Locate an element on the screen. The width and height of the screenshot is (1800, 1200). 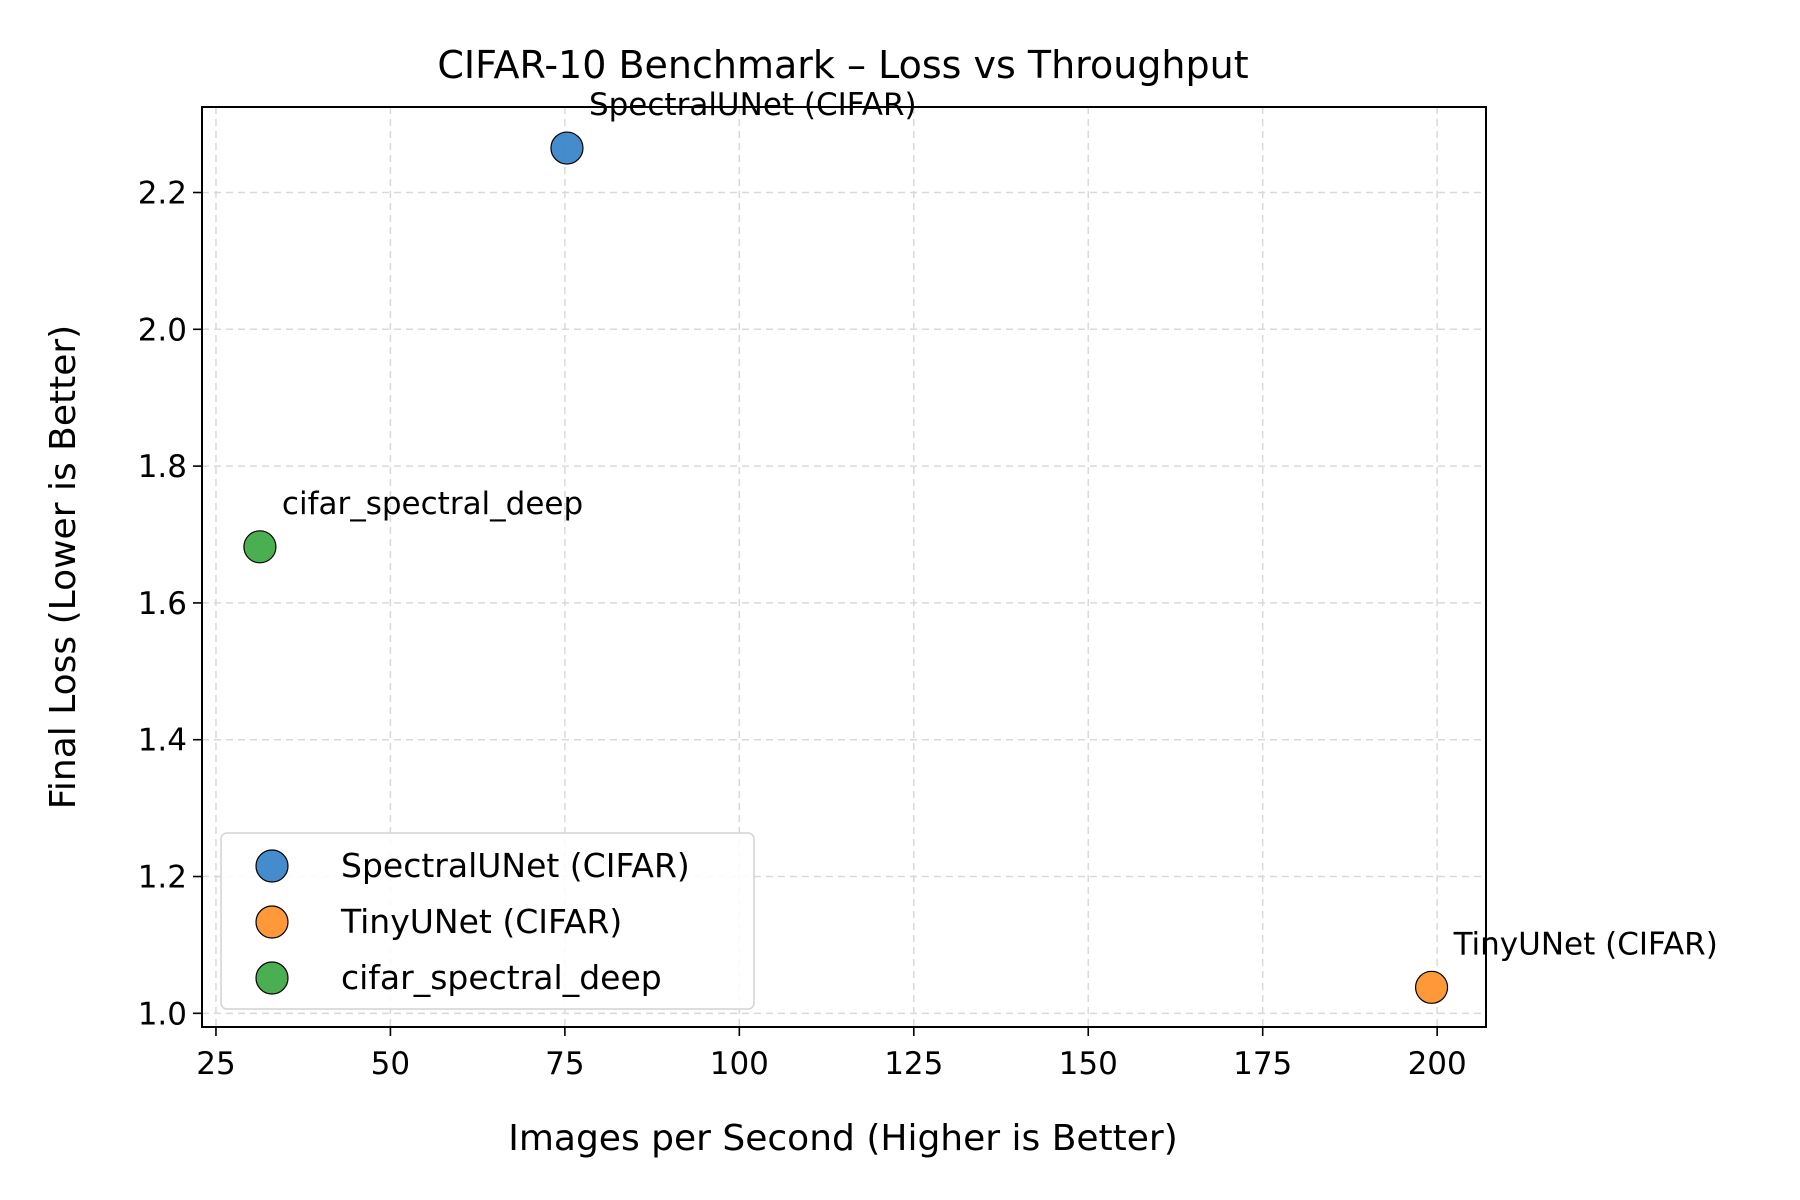
y-tick-label: 1.4 is located at coordinates (162, 741).